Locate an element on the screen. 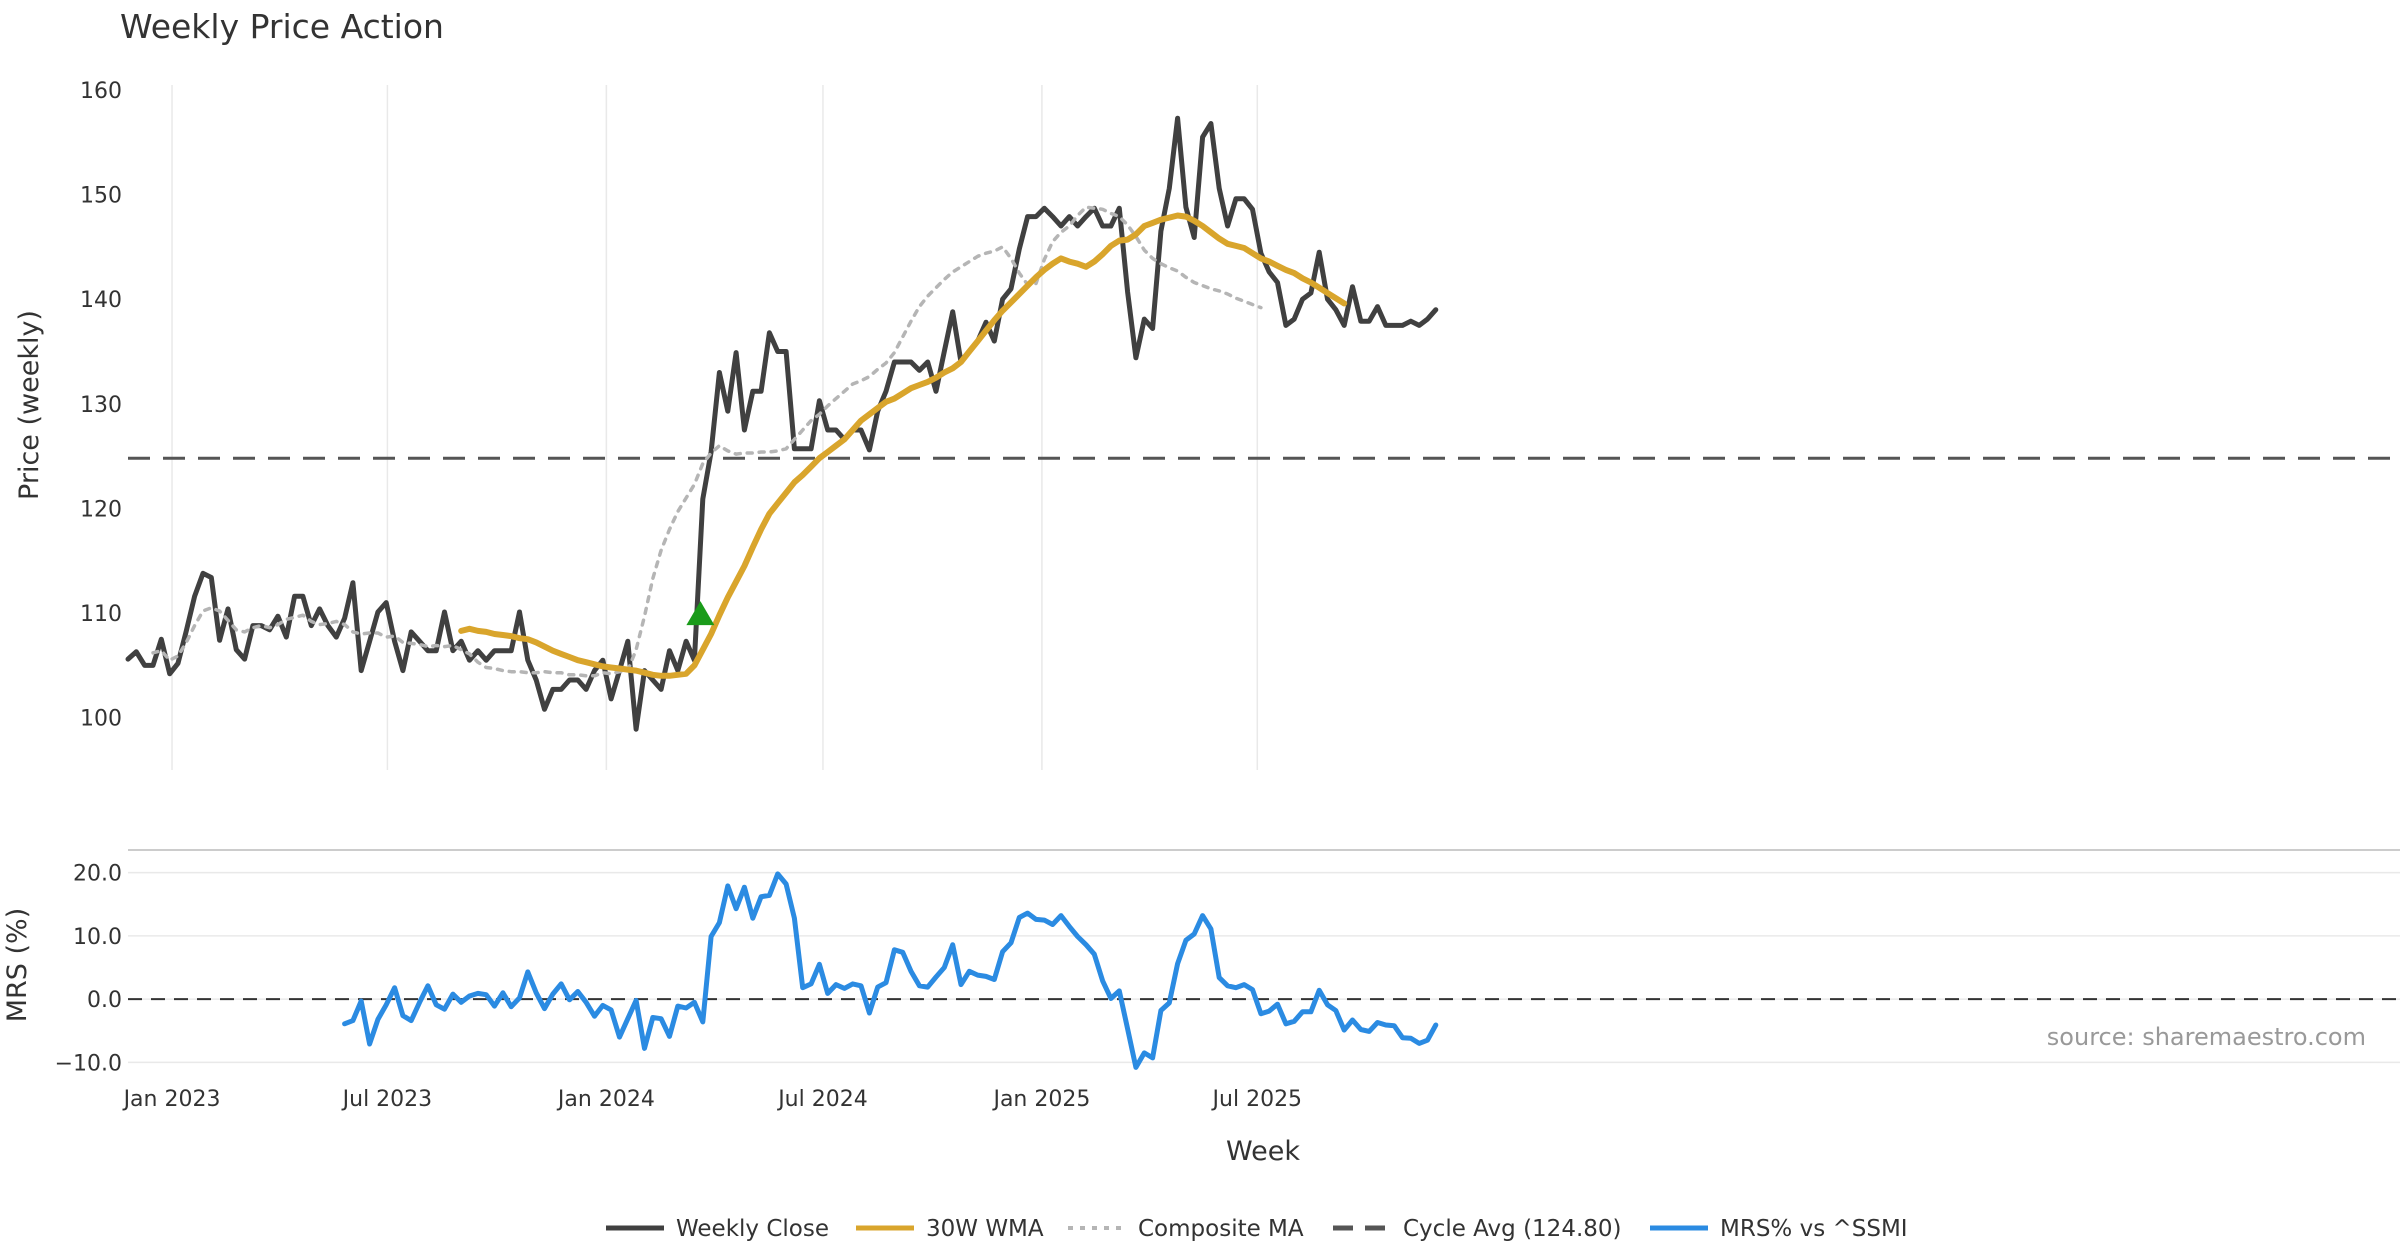 This screenshot has width=2400, height=1260. price-y-tick-label: 110 is located at coordinates (101, 614).